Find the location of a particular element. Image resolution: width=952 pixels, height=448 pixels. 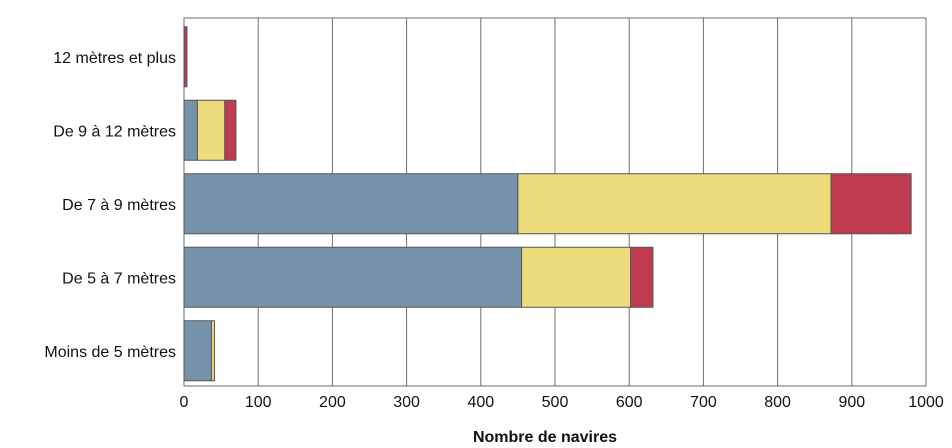

category-label: De 7 à 9 mètres is located at coordinates (119, 205).